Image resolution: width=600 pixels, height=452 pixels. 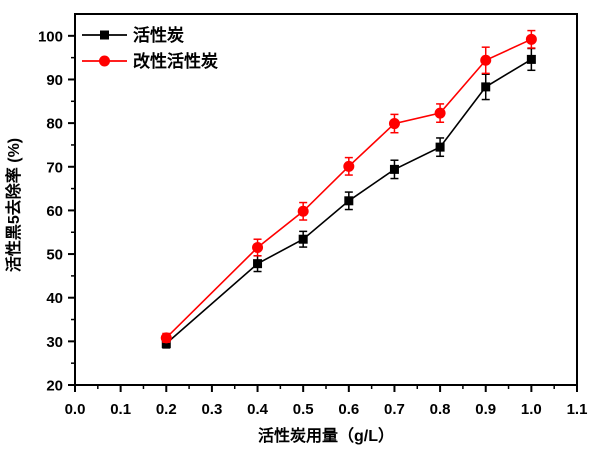 I want to click on x-axis-title: 活性炭用量（g/L）, so click(x=326, y=435).